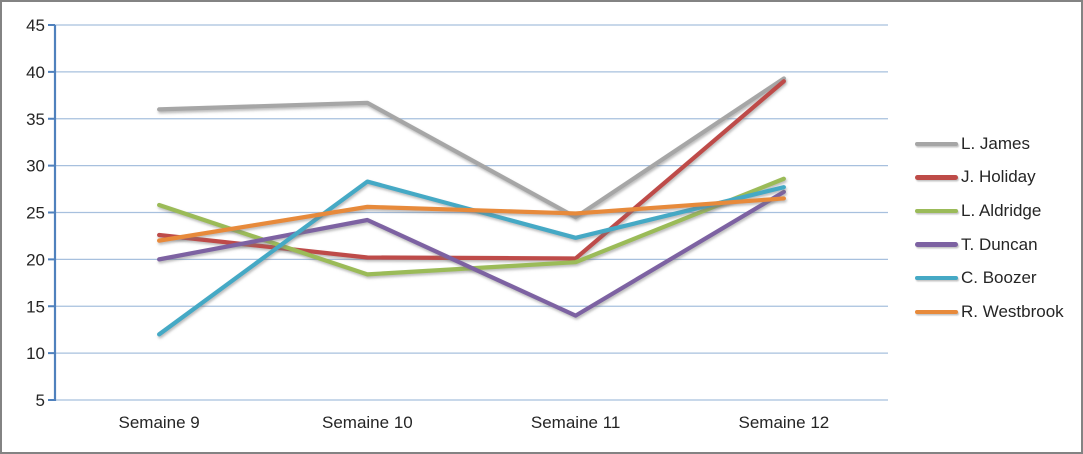 The height and width of the screenshot is (454, 1083). I want to click on legend-item-c-boozer: C. Boozer, so click(989, 278).